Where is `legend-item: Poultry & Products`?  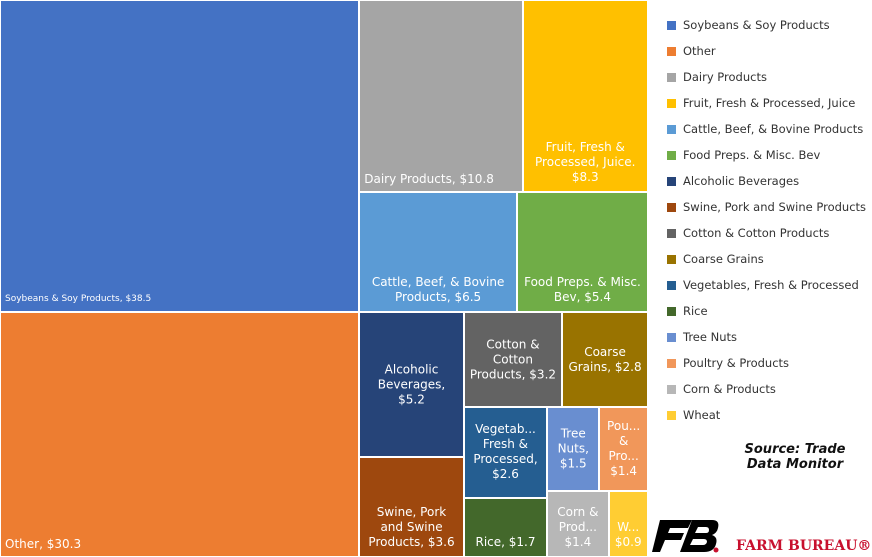
legend-item: Poultry & Products is located at coordinates (766, 363).